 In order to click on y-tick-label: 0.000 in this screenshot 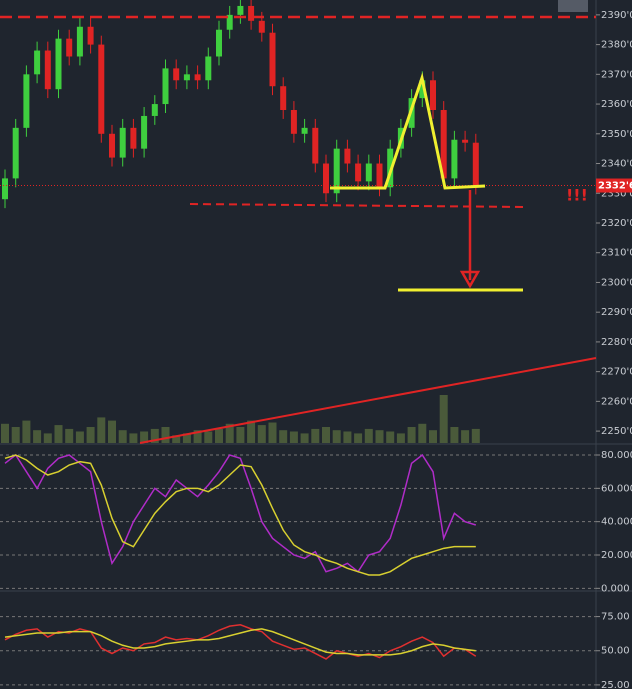, I will do `click(615, 588)`.